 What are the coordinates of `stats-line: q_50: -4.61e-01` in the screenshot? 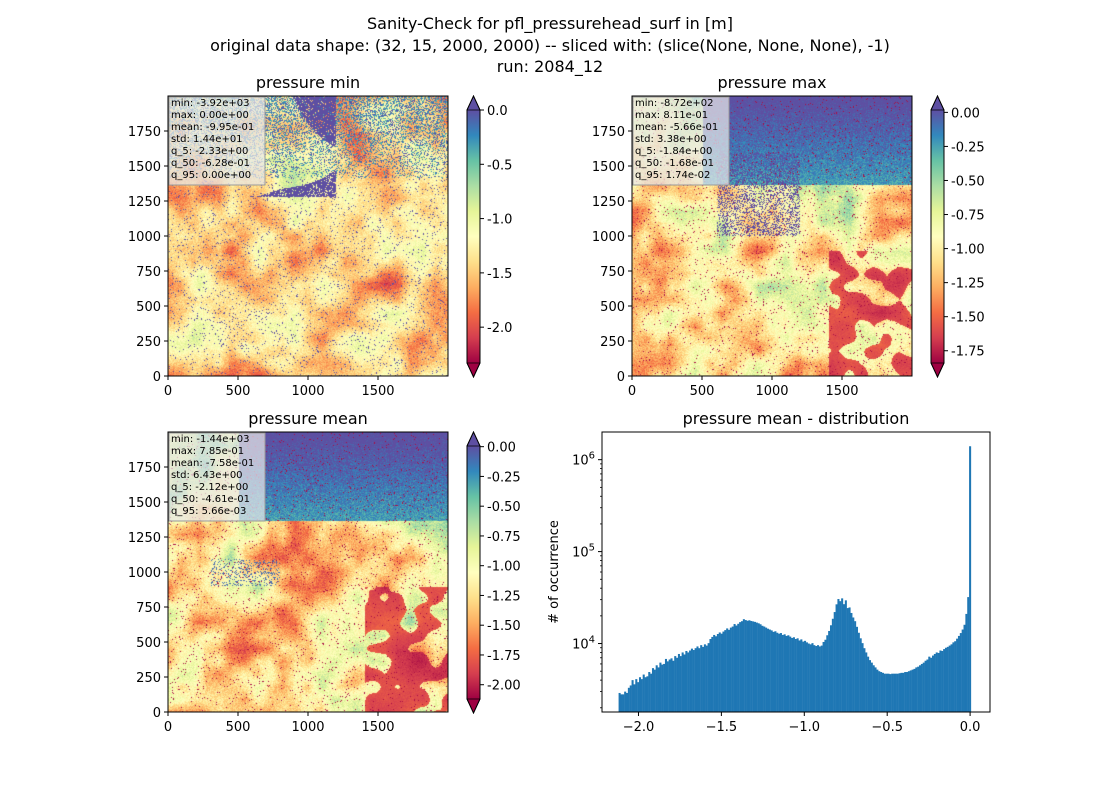 It's located at (210, 499).